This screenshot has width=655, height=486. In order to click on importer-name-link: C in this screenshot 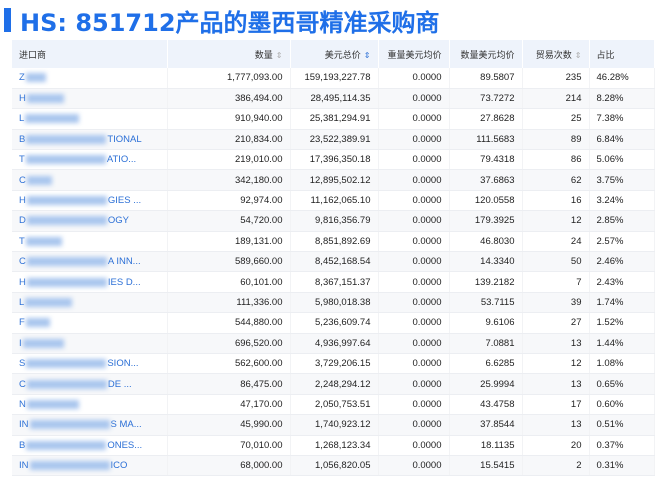, I will do `click(90, 180)`.